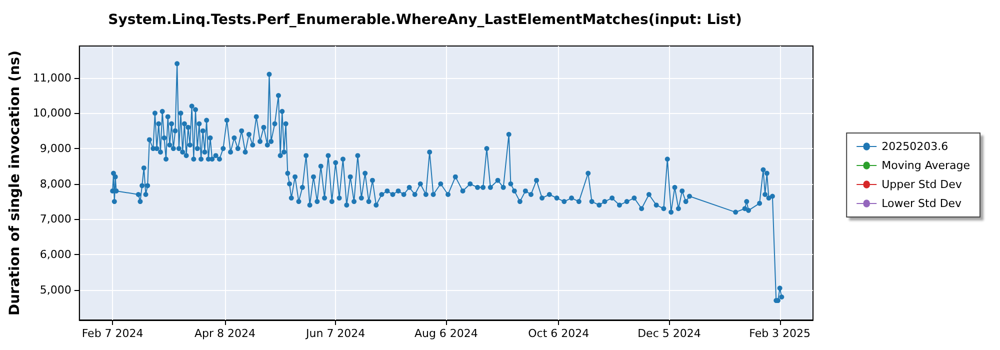 The width and height of the screenshot is (1000, 350). Describe the element at coordinates (922, 184) in the screenshot. I see `legend-label: Upper Std Dev` at that location.